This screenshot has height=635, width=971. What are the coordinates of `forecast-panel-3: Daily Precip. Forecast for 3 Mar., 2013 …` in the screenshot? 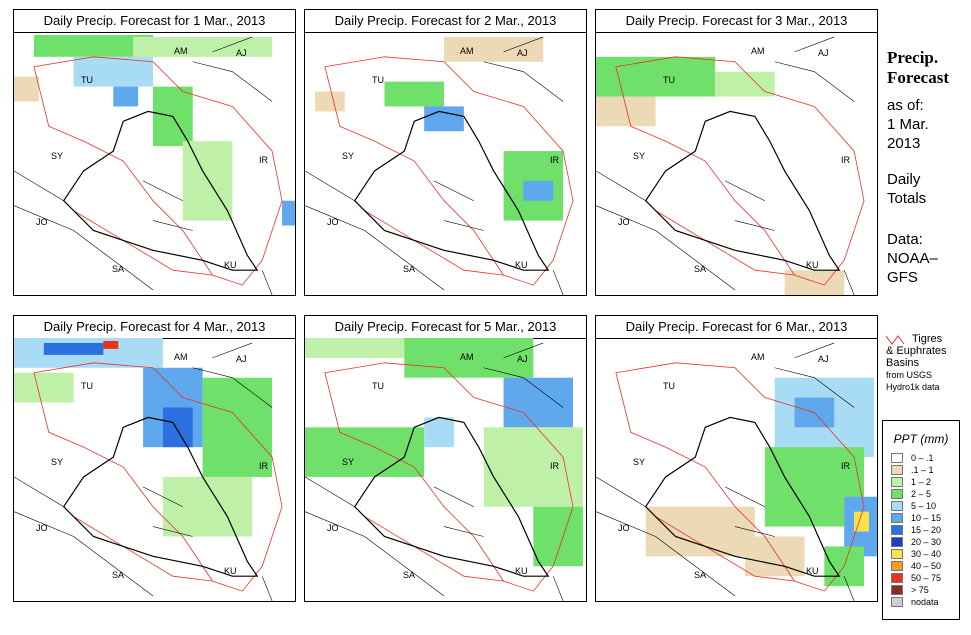 It's located at (736, 152).